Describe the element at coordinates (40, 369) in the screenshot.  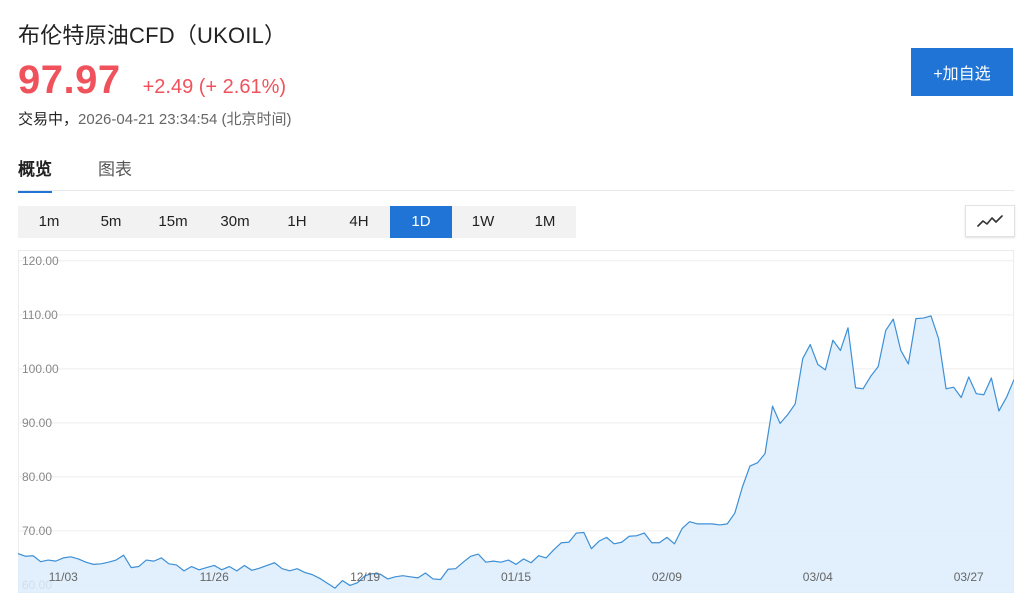
I see `y-tick-label: 100.00` at that location.